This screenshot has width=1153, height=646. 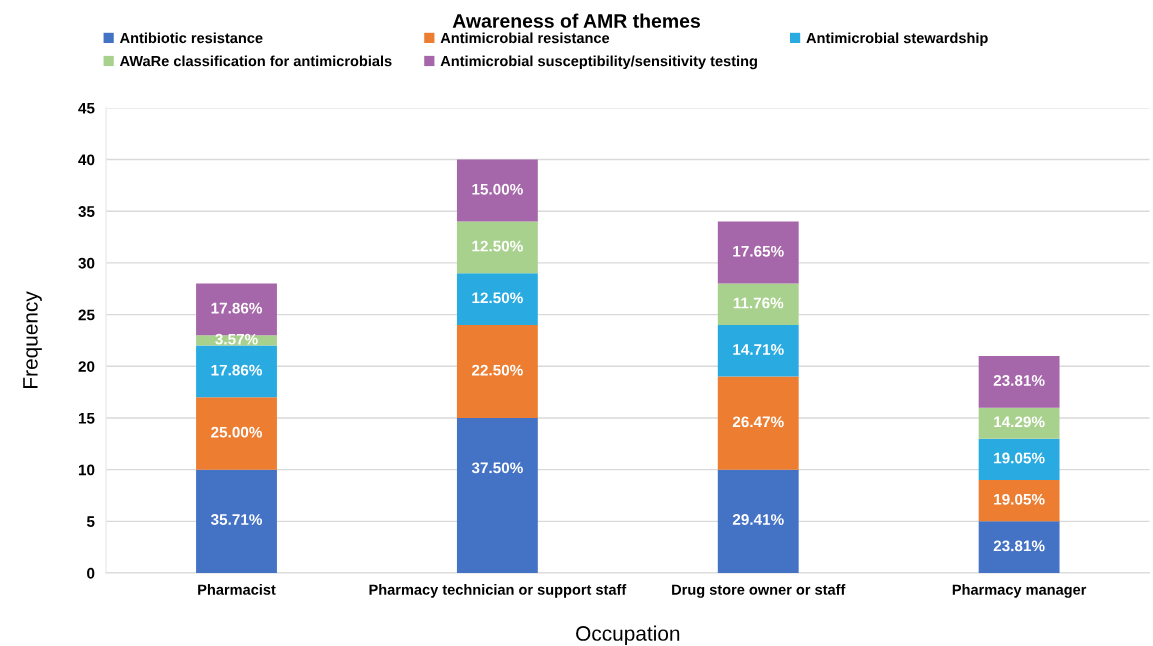 I want to click on legend-label: Antimicrobial susceptibility/sensitivity testing, so click(x=598, y=62).